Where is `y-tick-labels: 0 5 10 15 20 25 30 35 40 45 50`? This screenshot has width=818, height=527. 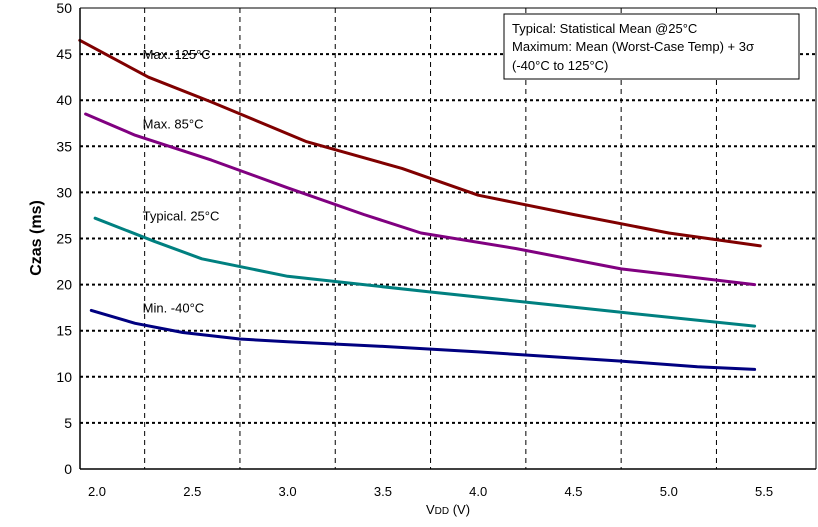
y-tick-labels: 0 5 10 15 20 25 30 35 40 45 50 is located at coordinates (64, 238).